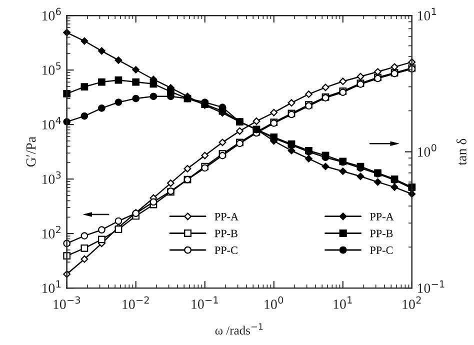 This screenshot has width=474, height=345. I want to click on x-tick-label: 10$^{−3}$, so click(67, 303).